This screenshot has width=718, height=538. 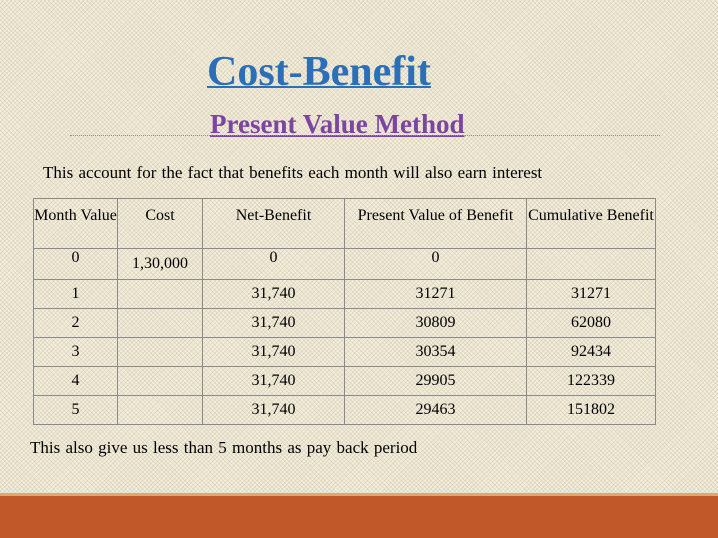 What do you see at coordinates (435, 264) in the screenshot?
I see `cell-present-value: 0` at bounding box center [435, 264].